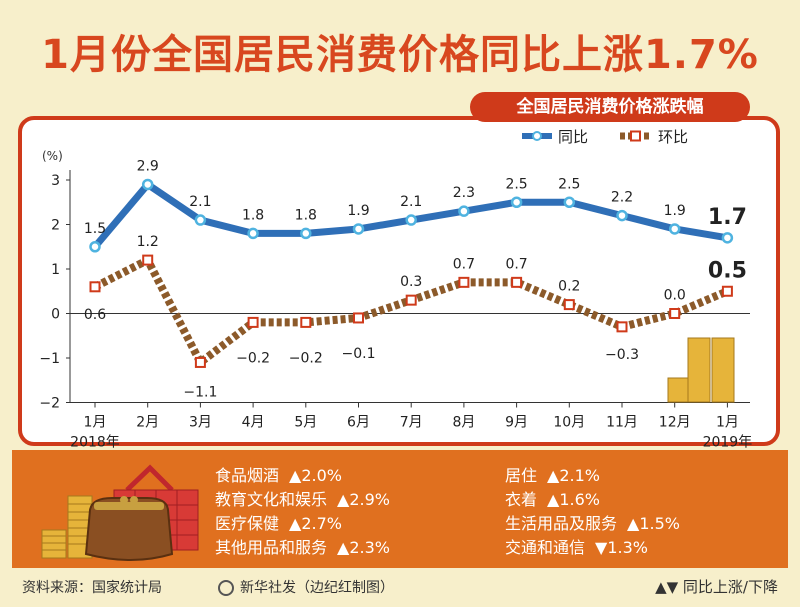 This screenshot has height=607, width=800. I want to click on yoy-data-label: 2.1, so click(411, 202).